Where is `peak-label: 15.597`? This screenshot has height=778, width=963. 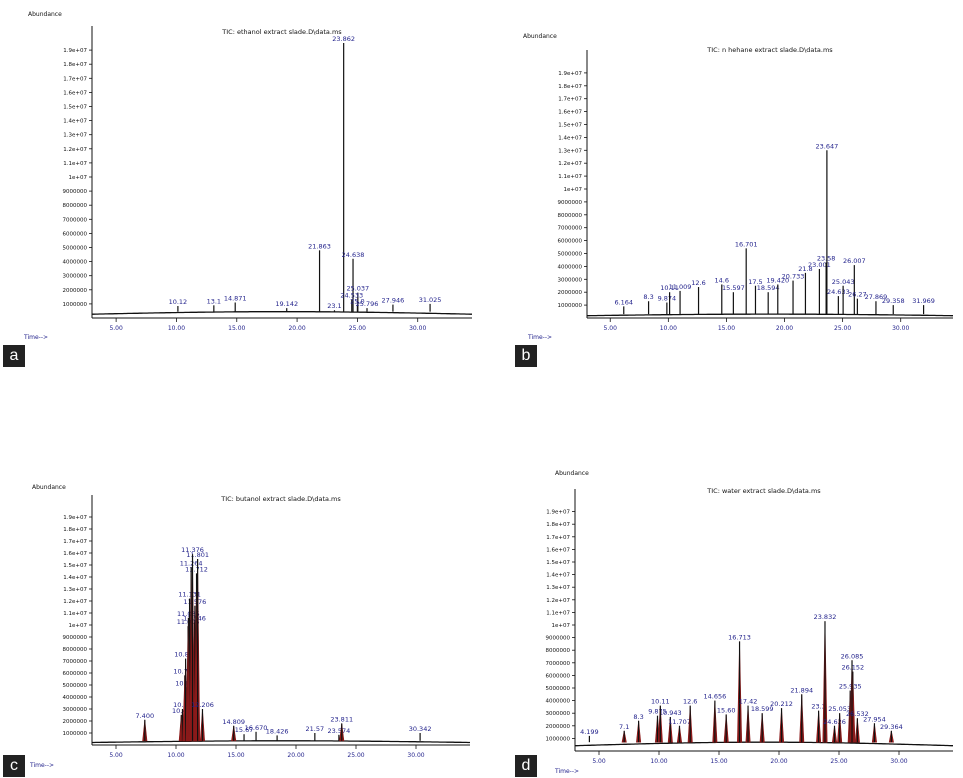 peak-label: 15.597 is located at coordinates (733, 288).